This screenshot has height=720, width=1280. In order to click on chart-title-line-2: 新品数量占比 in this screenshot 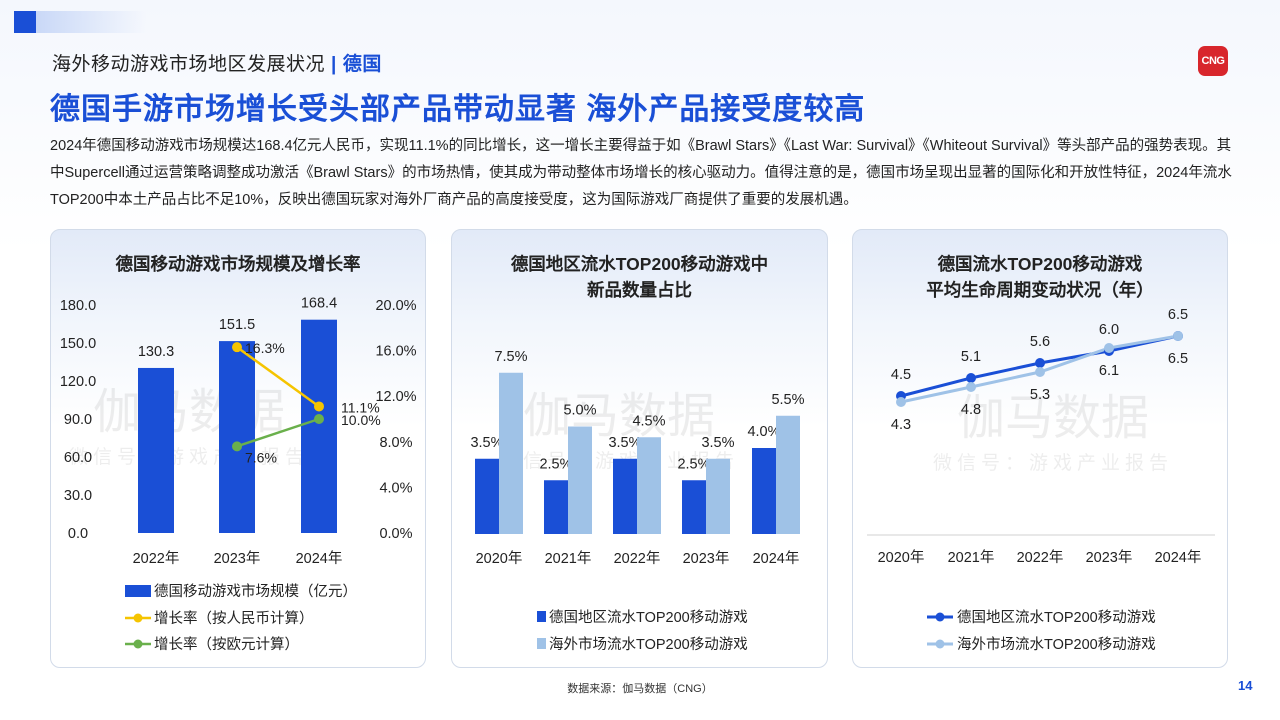, I will do `click(639, 290)`.